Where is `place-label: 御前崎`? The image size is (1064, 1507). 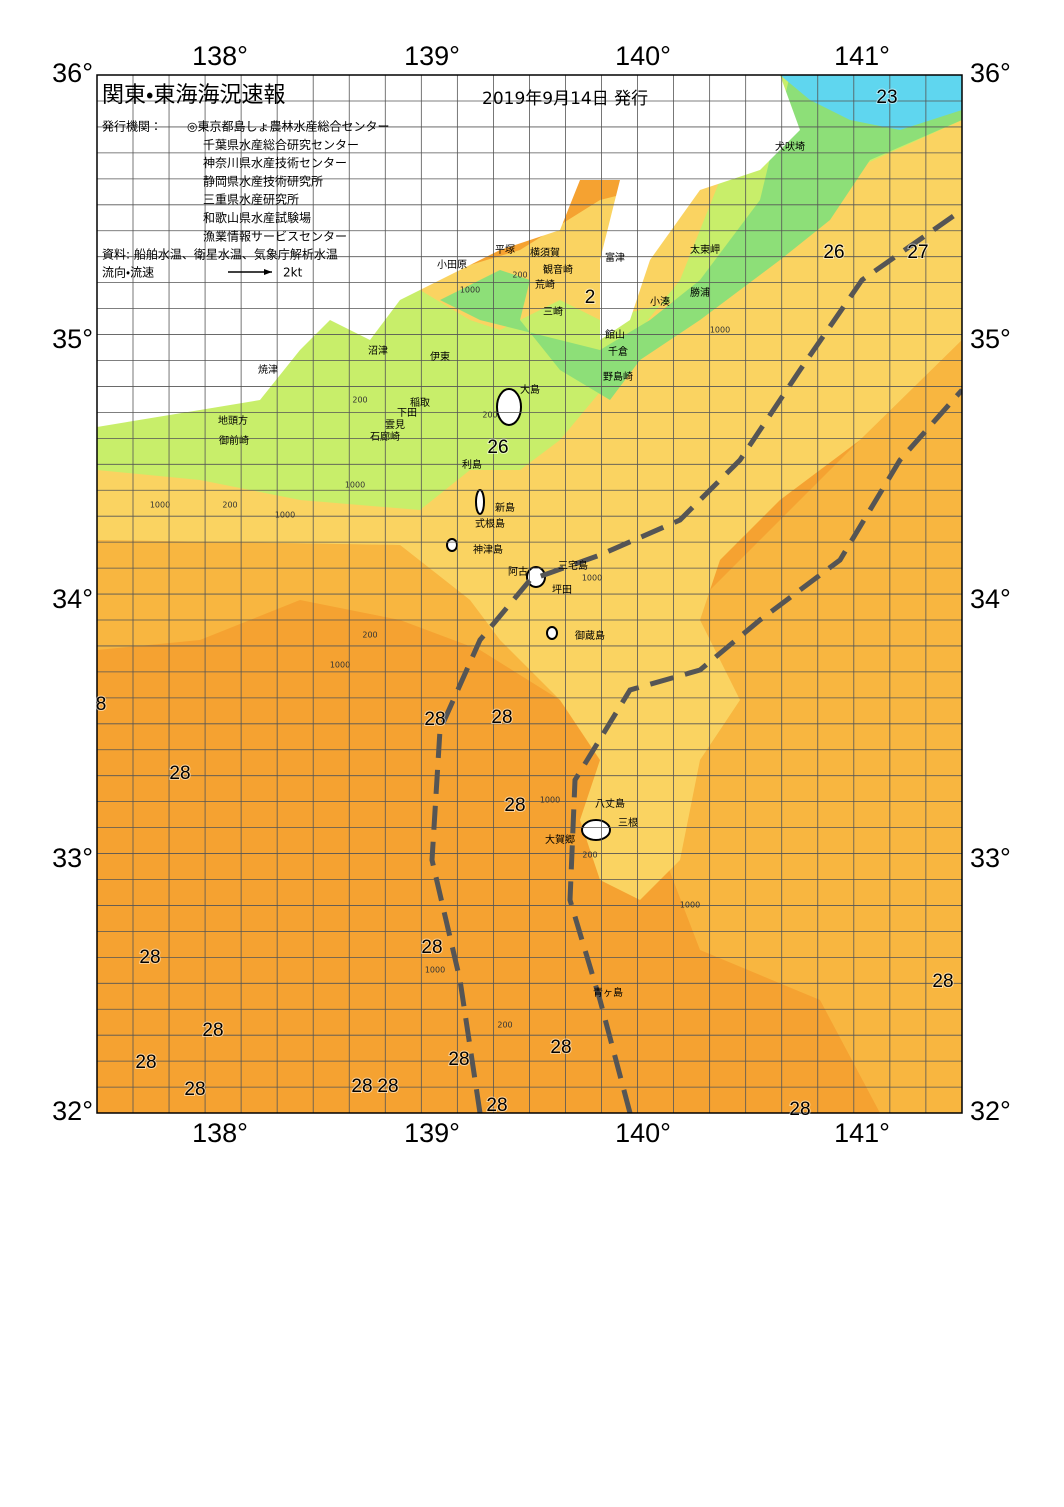 place-label: 御前崎 is located at coordinates (234, 440).